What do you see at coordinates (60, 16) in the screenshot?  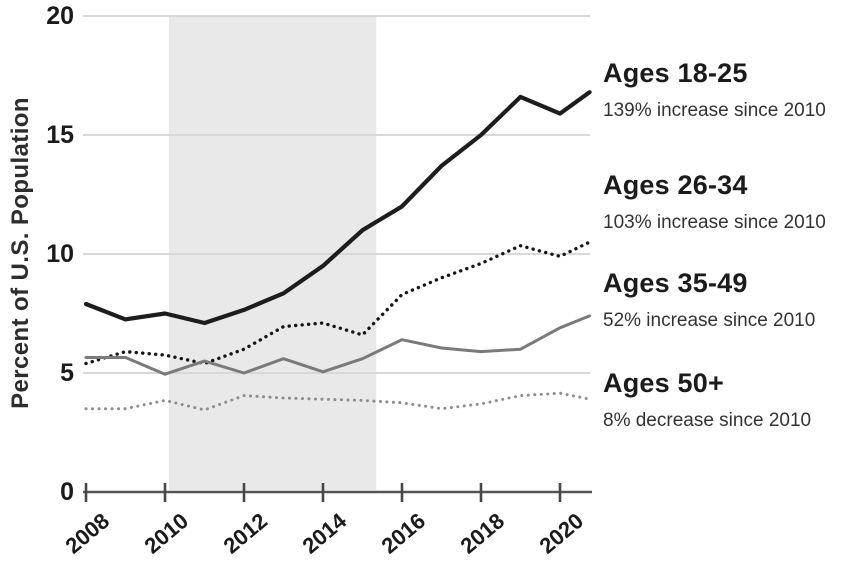 I see `y-tick-label-20: 20` at bounding box center [60, 16].